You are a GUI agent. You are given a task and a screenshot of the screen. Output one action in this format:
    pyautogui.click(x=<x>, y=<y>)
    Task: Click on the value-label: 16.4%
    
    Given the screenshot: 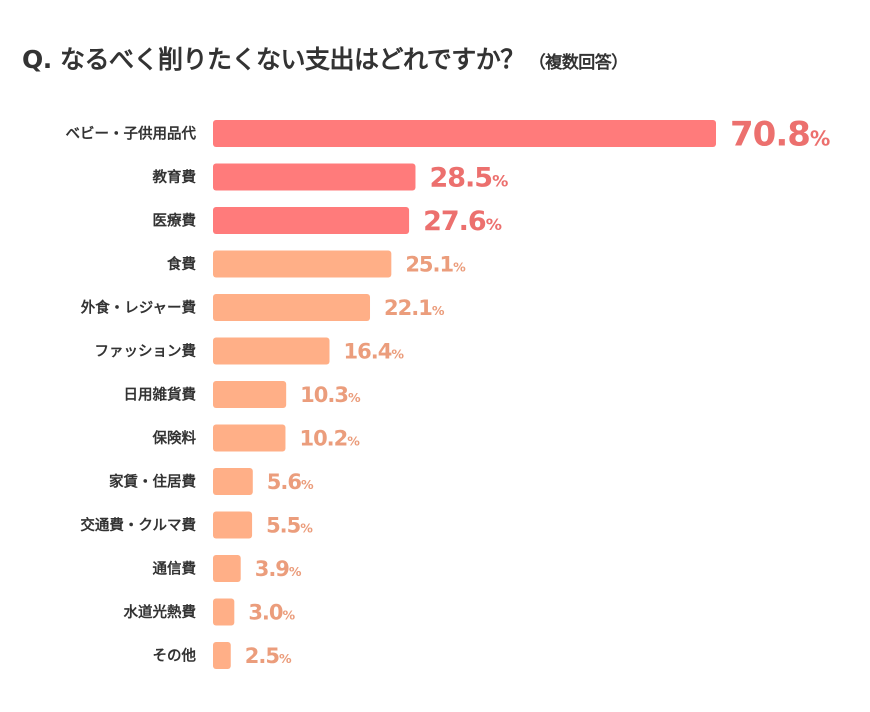 What is the action you would take?
    pyautogui.click(x=374, y=352)
    